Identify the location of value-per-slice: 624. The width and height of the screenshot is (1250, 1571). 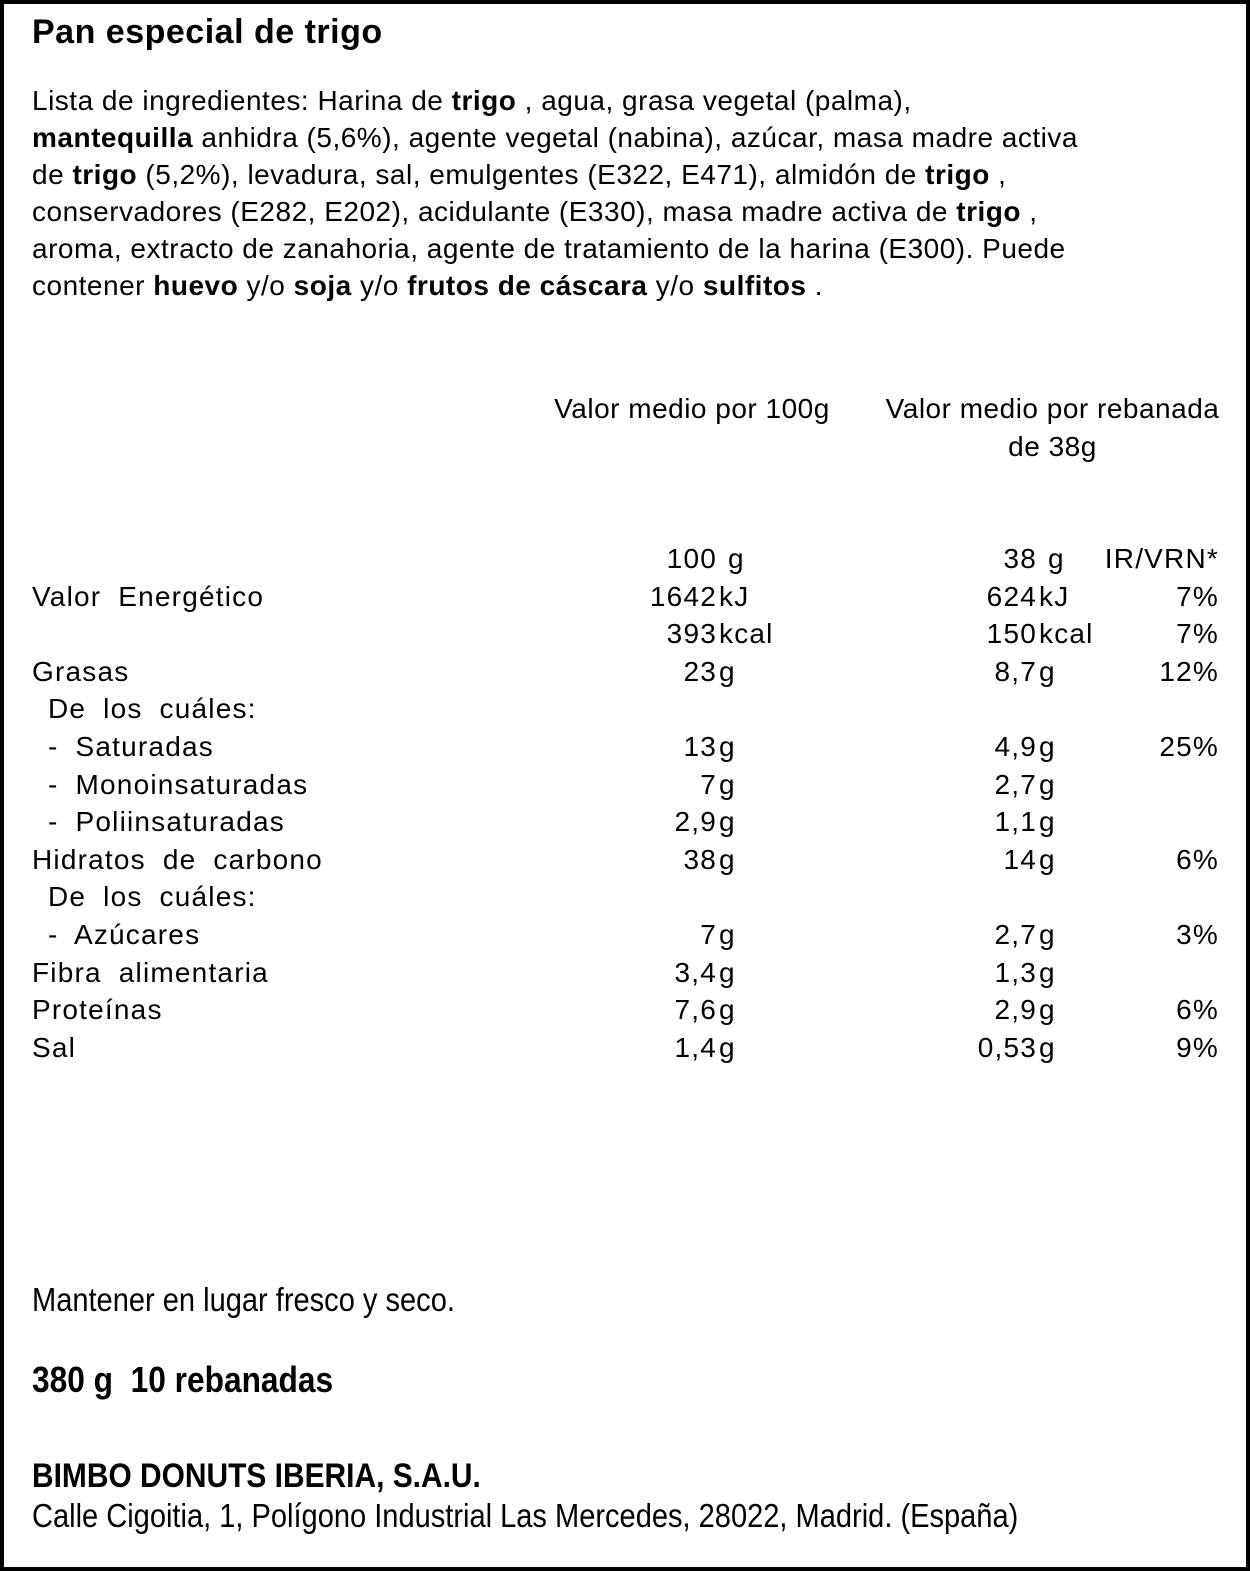
(1011, 596).